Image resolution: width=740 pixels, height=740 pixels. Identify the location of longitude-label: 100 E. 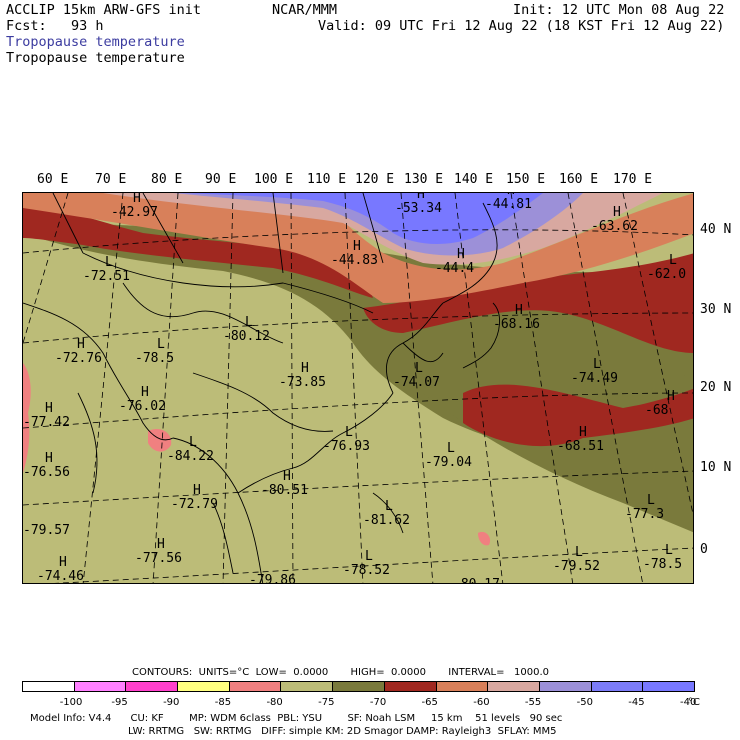
(274, 179).